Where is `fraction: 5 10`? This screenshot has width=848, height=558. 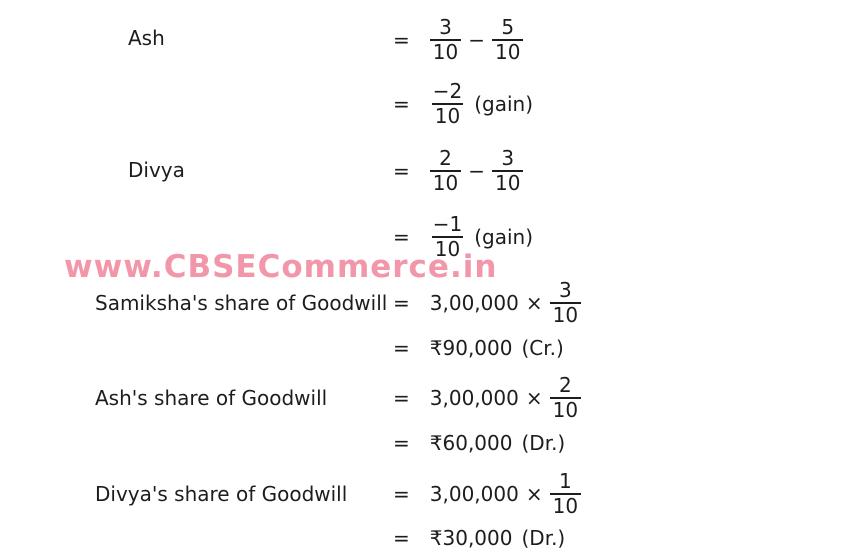 fraction: 5 10 is located at coordinates (507, 39).